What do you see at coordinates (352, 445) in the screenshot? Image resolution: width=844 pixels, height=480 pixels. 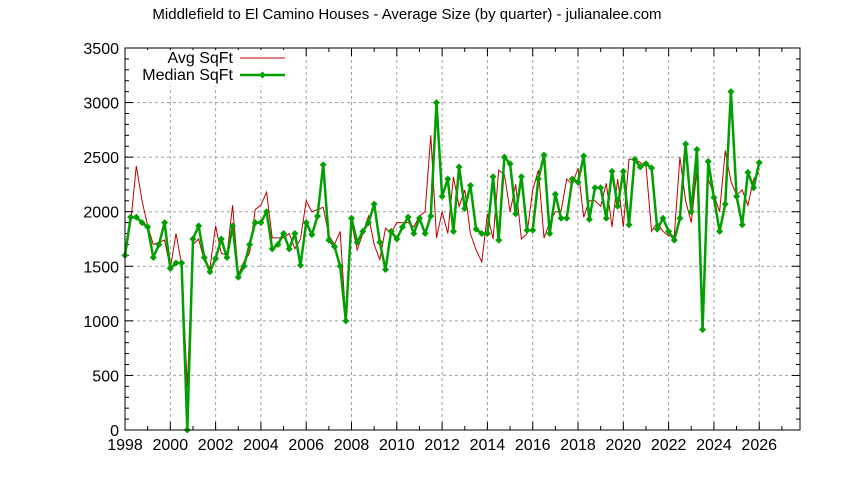 I see `x-tick-label: 2008` at bounding box center [352, 445].